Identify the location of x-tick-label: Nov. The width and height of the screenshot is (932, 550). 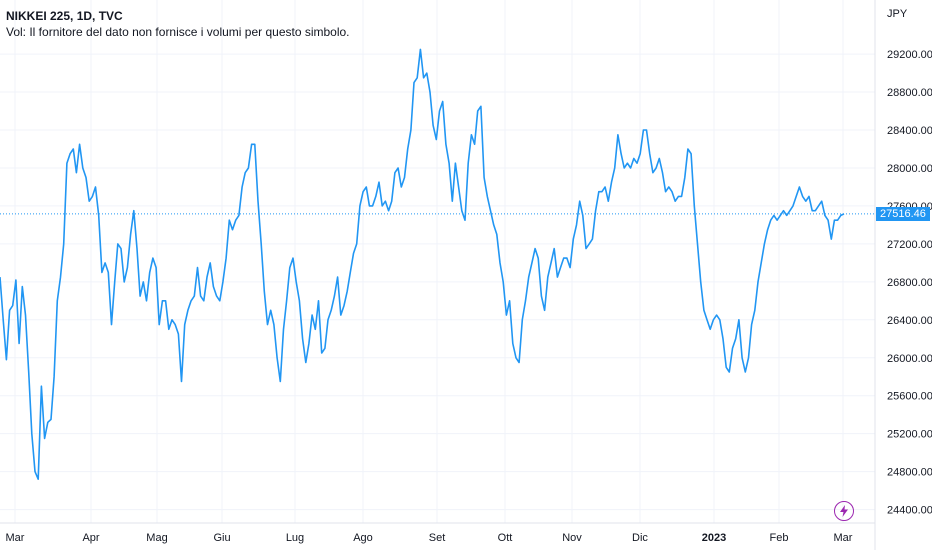
(572, 538).